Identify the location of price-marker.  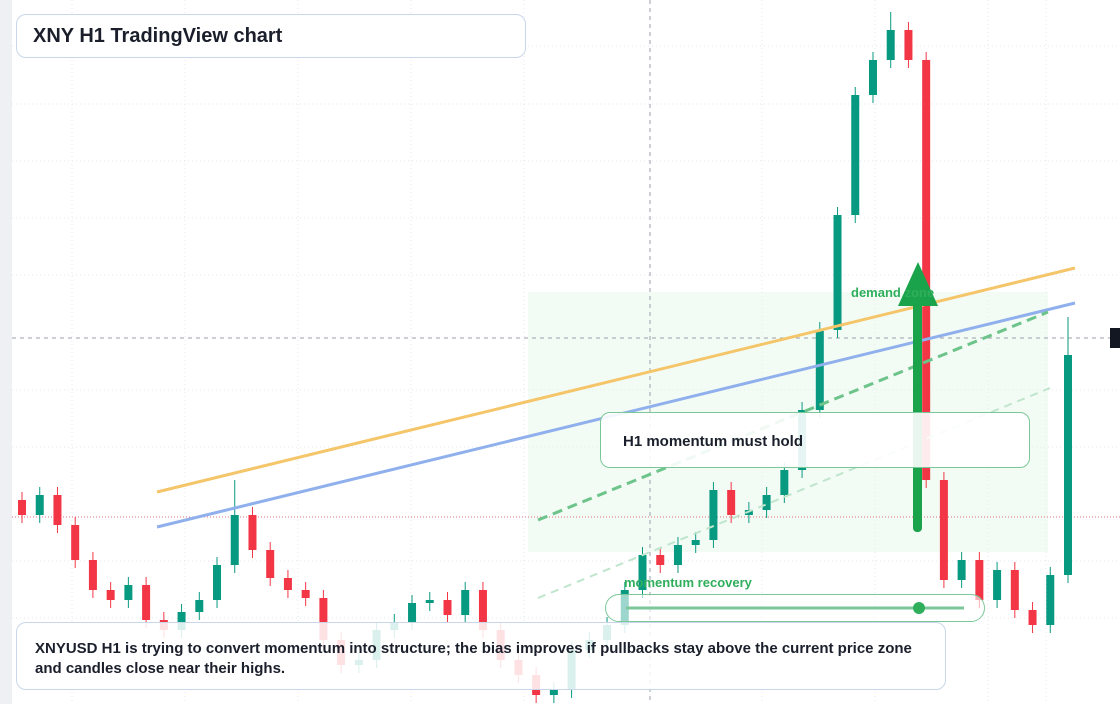
(1115, 338).